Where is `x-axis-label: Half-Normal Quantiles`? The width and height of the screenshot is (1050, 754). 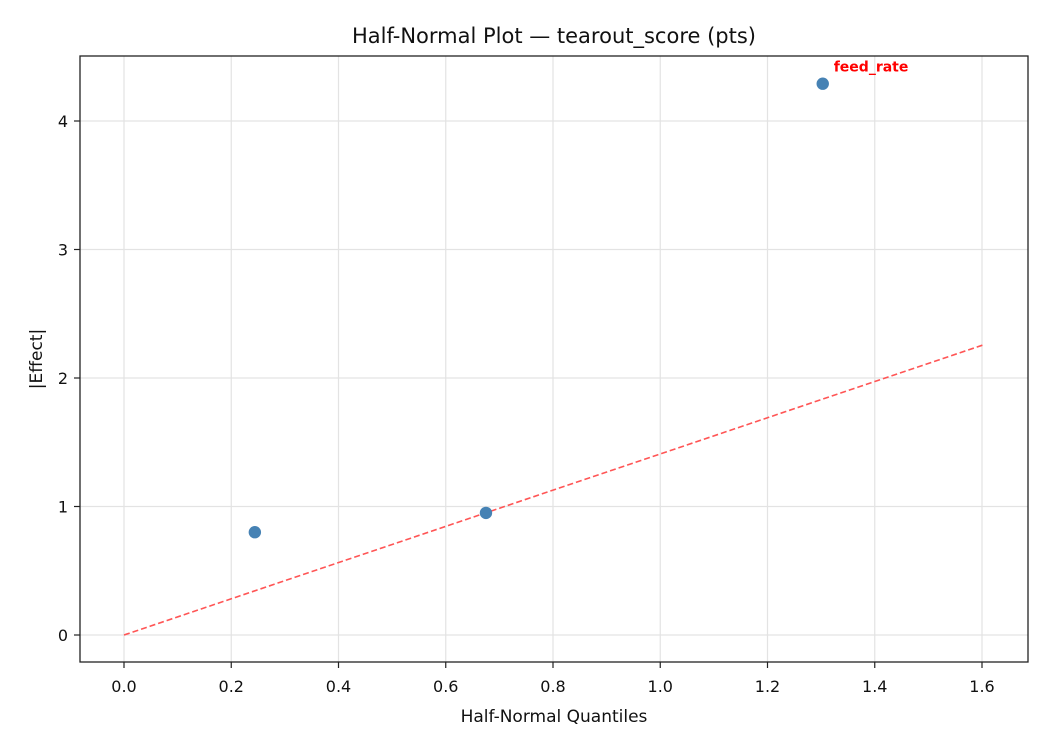 x-axis-label: Half-Normal Quantiles is located at coordinates (554, 717).